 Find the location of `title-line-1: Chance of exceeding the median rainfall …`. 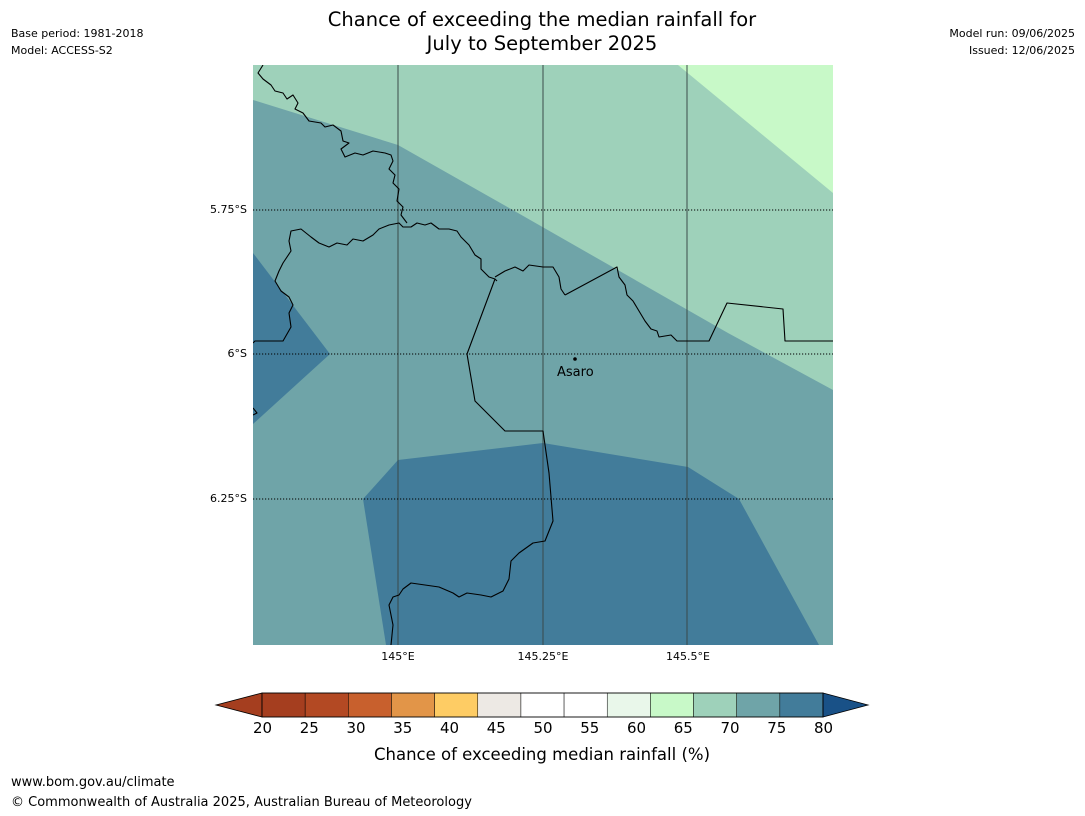

title-line-1: Chance of exceeding the median rainfall … is located at coordinates (542, 19).